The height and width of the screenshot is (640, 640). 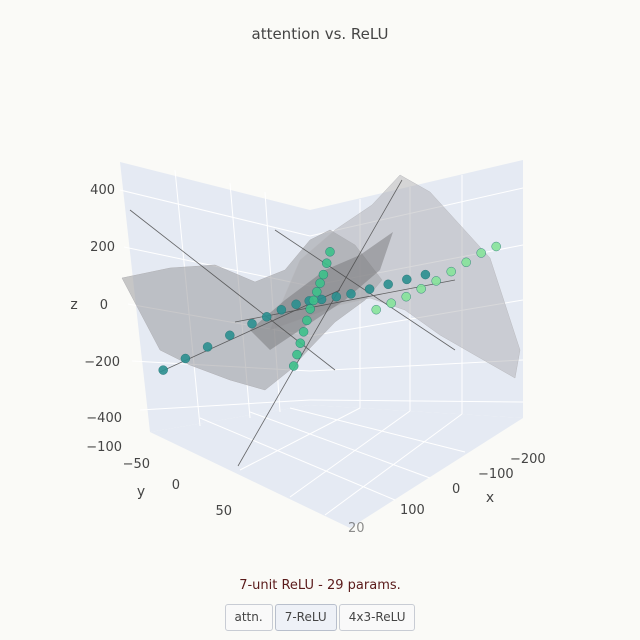 I want to click on z-axis-label: z, so click(x=73, y=305).